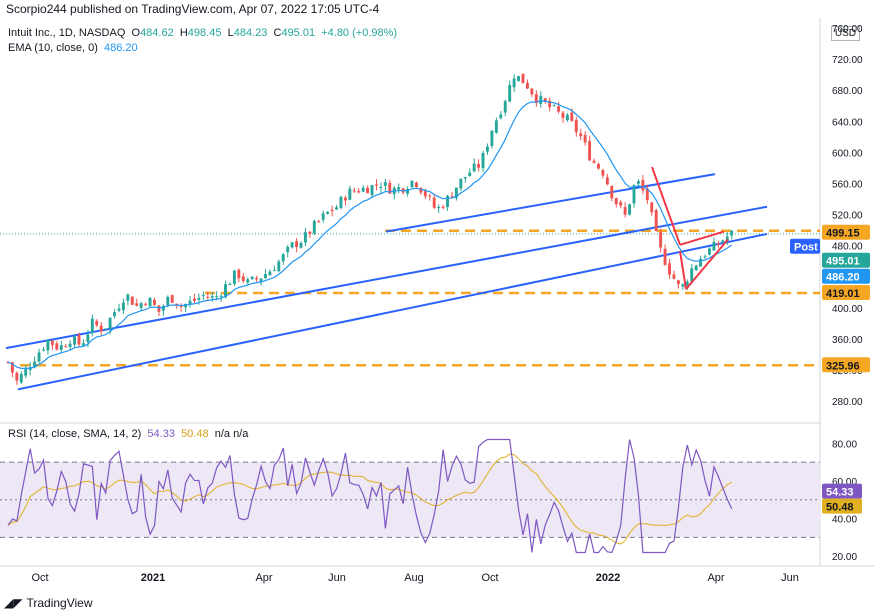 The image size is (874, 612). I want to click on rsi-tick-label: 80.00, so click(844, 444).